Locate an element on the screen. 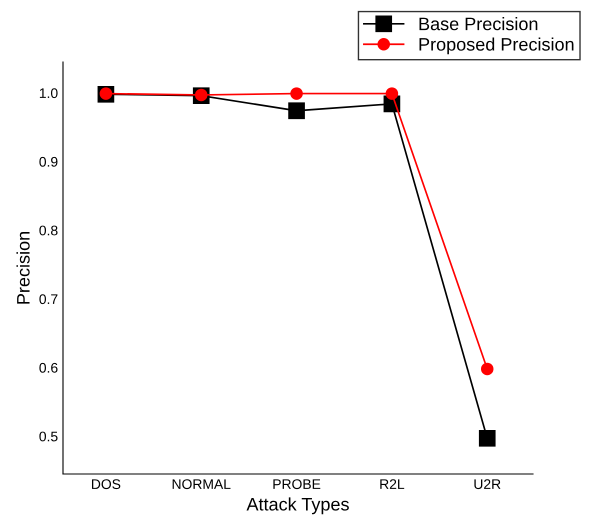 The image size is (592, 518). x-tick-label: PROBE is located at coordinates (296, 484).